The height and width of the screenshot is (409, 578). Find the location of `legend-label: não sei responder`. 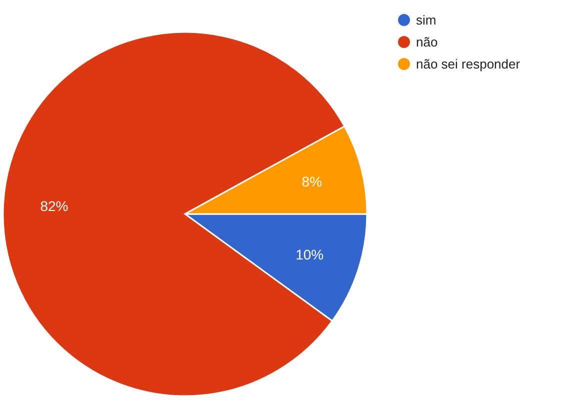

legend-label: não sei responder is located at coordinates (468, 64).